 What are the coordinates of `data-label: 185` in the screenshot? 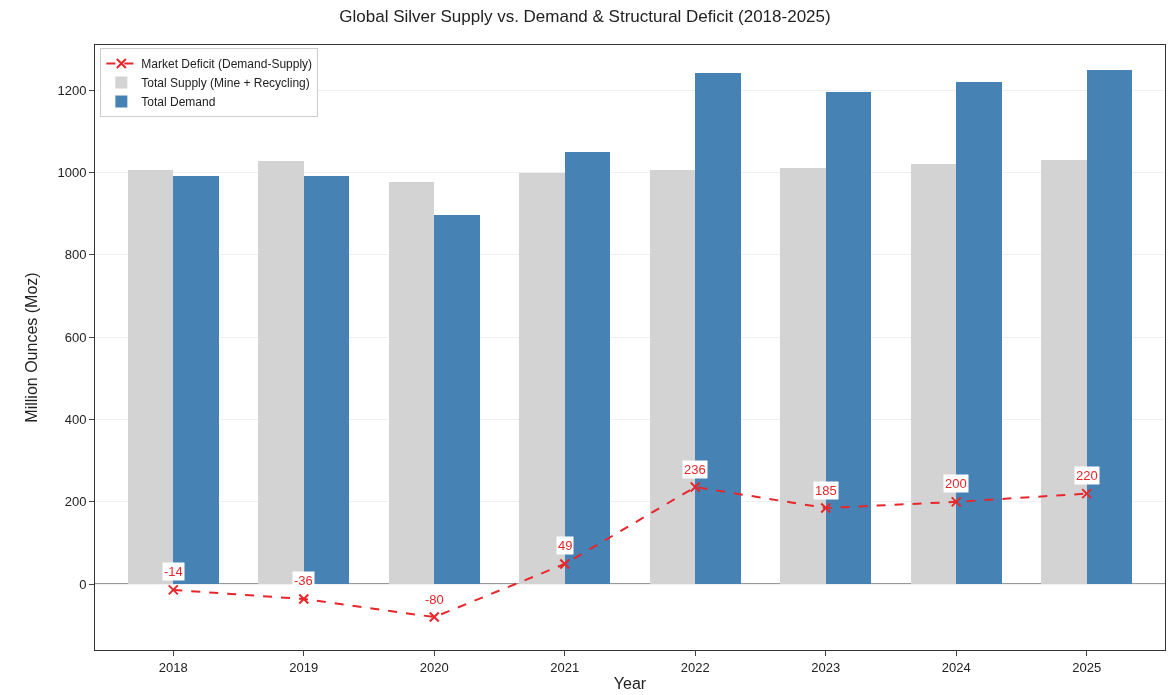 It's located at (826, 490).